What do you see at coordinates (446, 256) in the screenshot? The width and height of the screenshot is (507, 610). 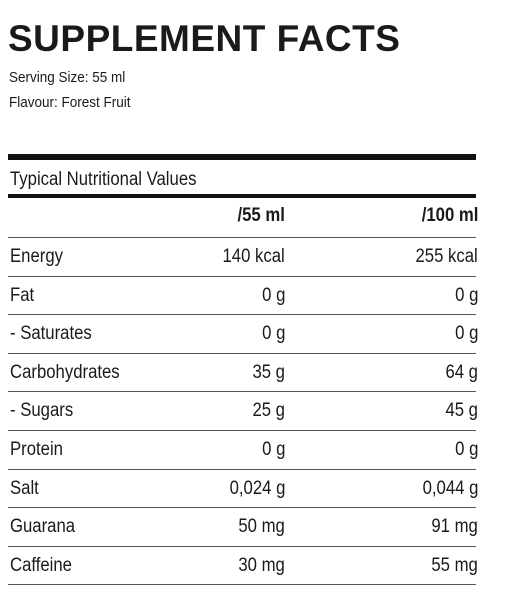 I see `row-value: 255 kcal` at bounding box center [446, 256].